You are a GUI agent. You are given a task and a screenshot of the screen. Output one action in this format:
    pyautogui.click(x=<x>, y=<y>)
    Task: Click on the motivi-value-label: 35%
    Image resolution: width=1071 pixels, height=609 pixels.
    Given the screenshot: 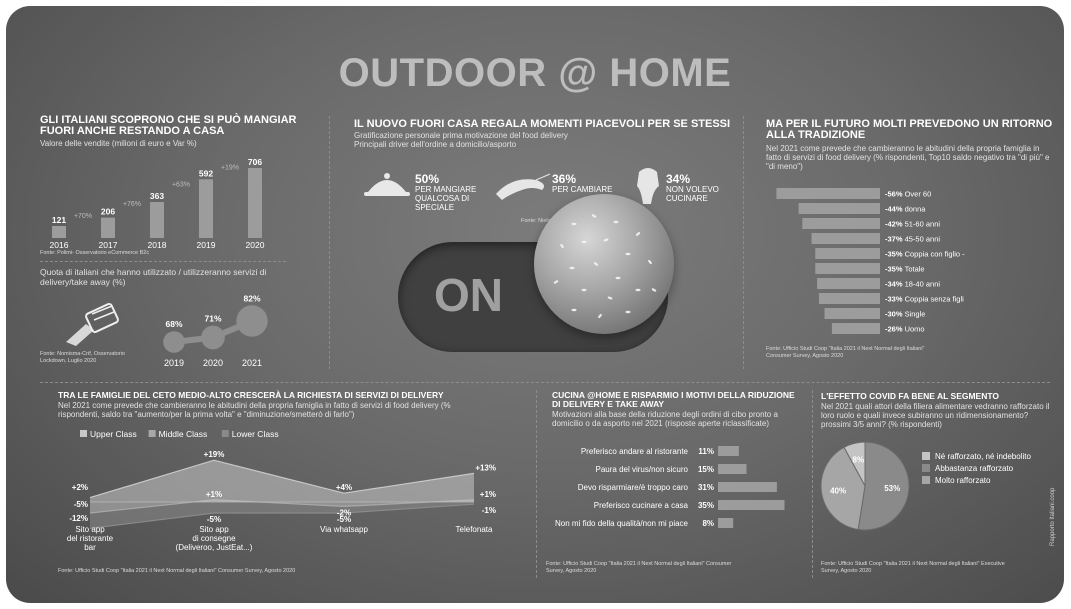 What is the action you would take?
    pyautogui.click(x=706, y=505)
    